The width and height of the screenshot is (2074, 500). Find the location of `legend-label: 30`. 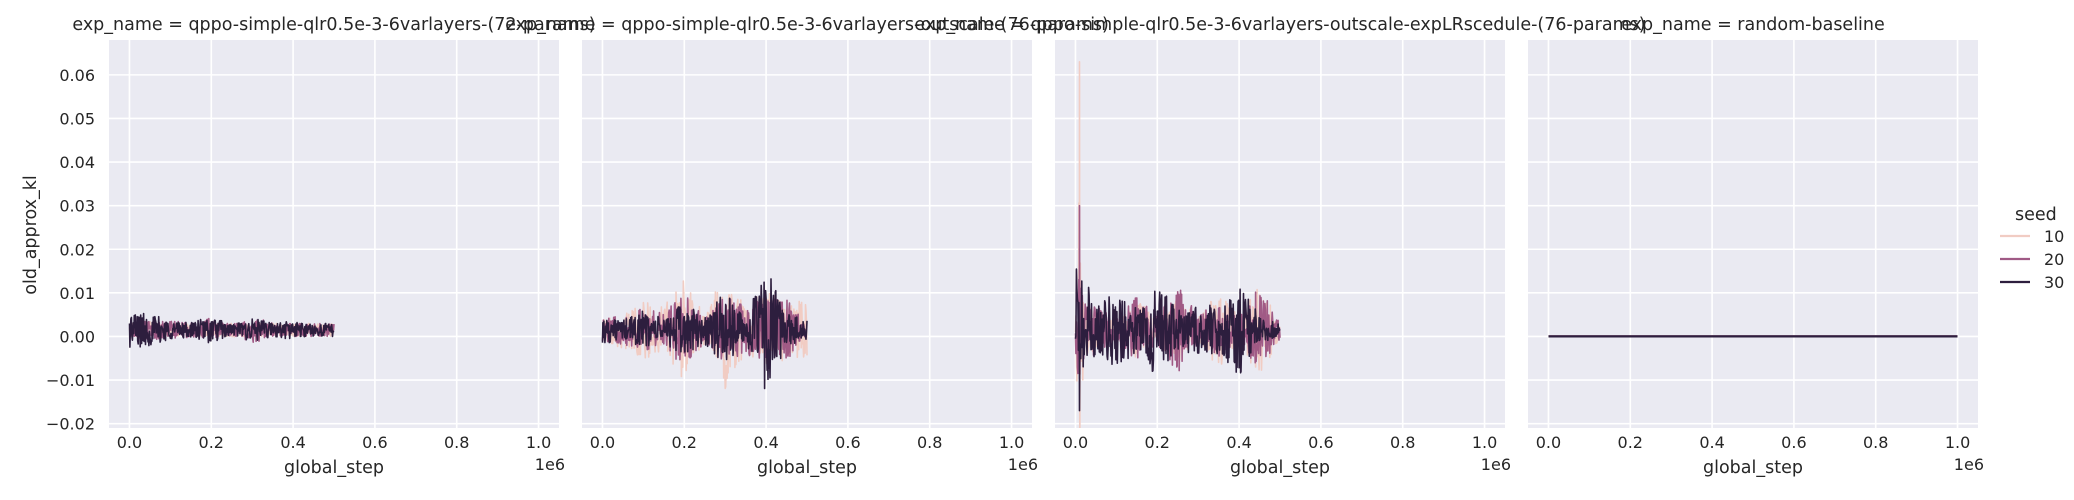

legend-label: 30 is located at coordinates (2054, 282).